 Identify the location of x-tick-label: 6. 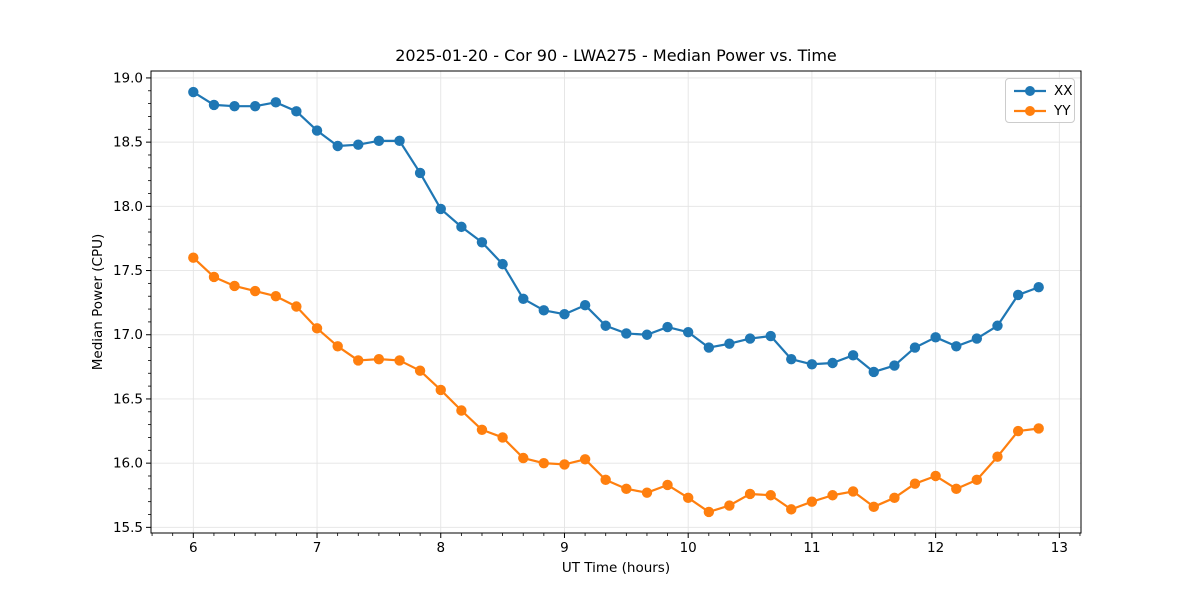
(193, 548).